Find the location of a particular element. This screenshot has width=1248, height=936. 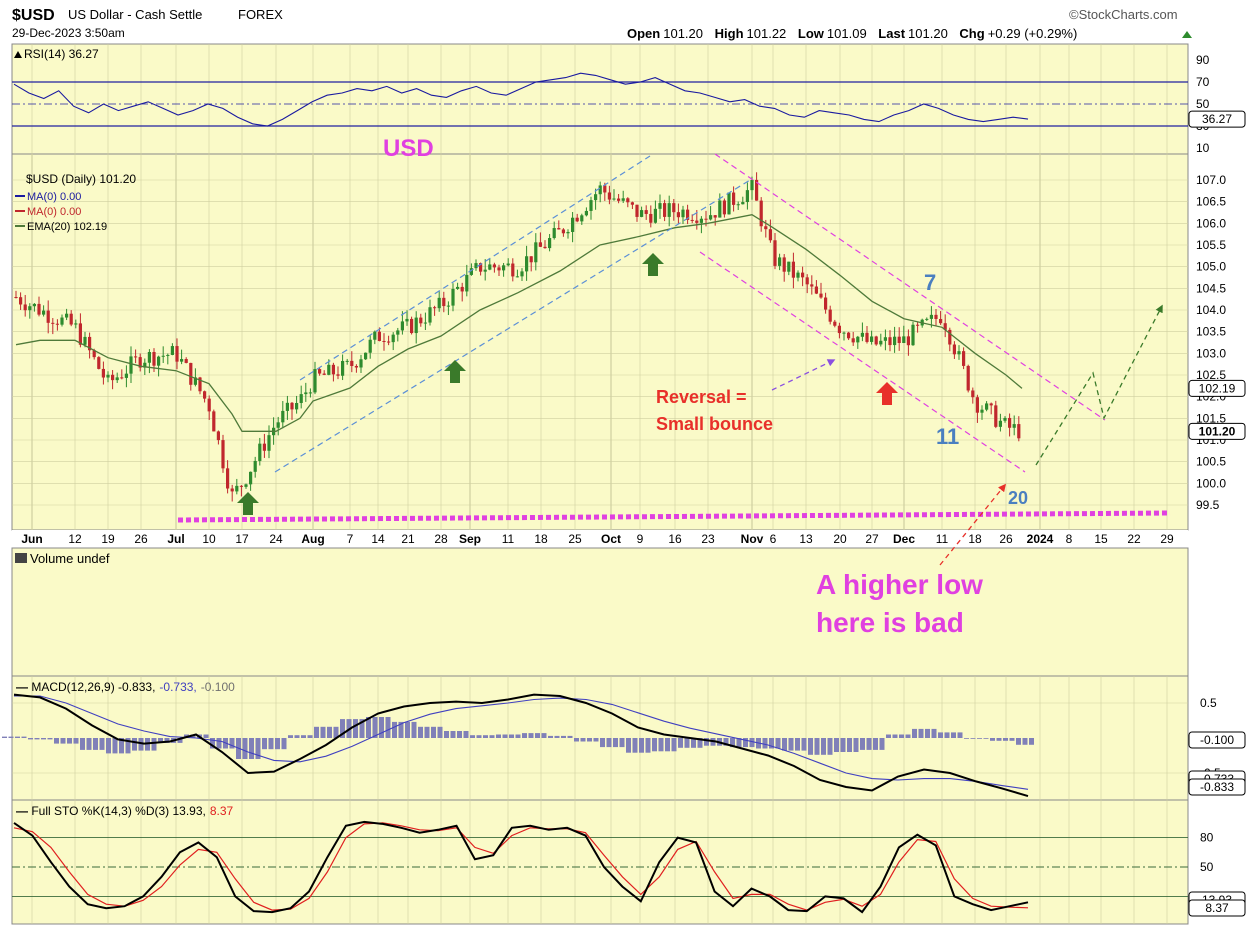

volume-bars-icon is located at coordinates (21, 558).